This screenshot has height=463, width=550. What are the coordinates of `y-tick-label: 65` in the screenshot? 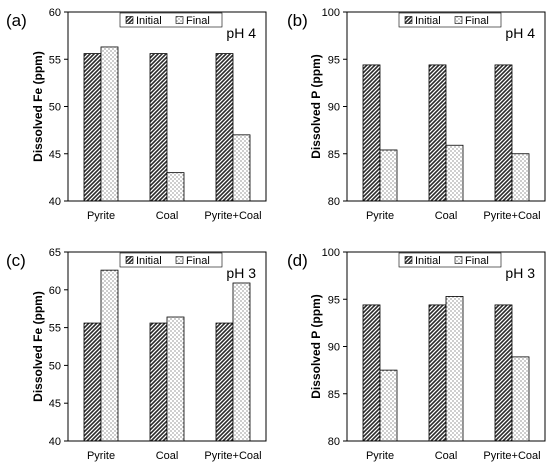 It's located at (55, 253).